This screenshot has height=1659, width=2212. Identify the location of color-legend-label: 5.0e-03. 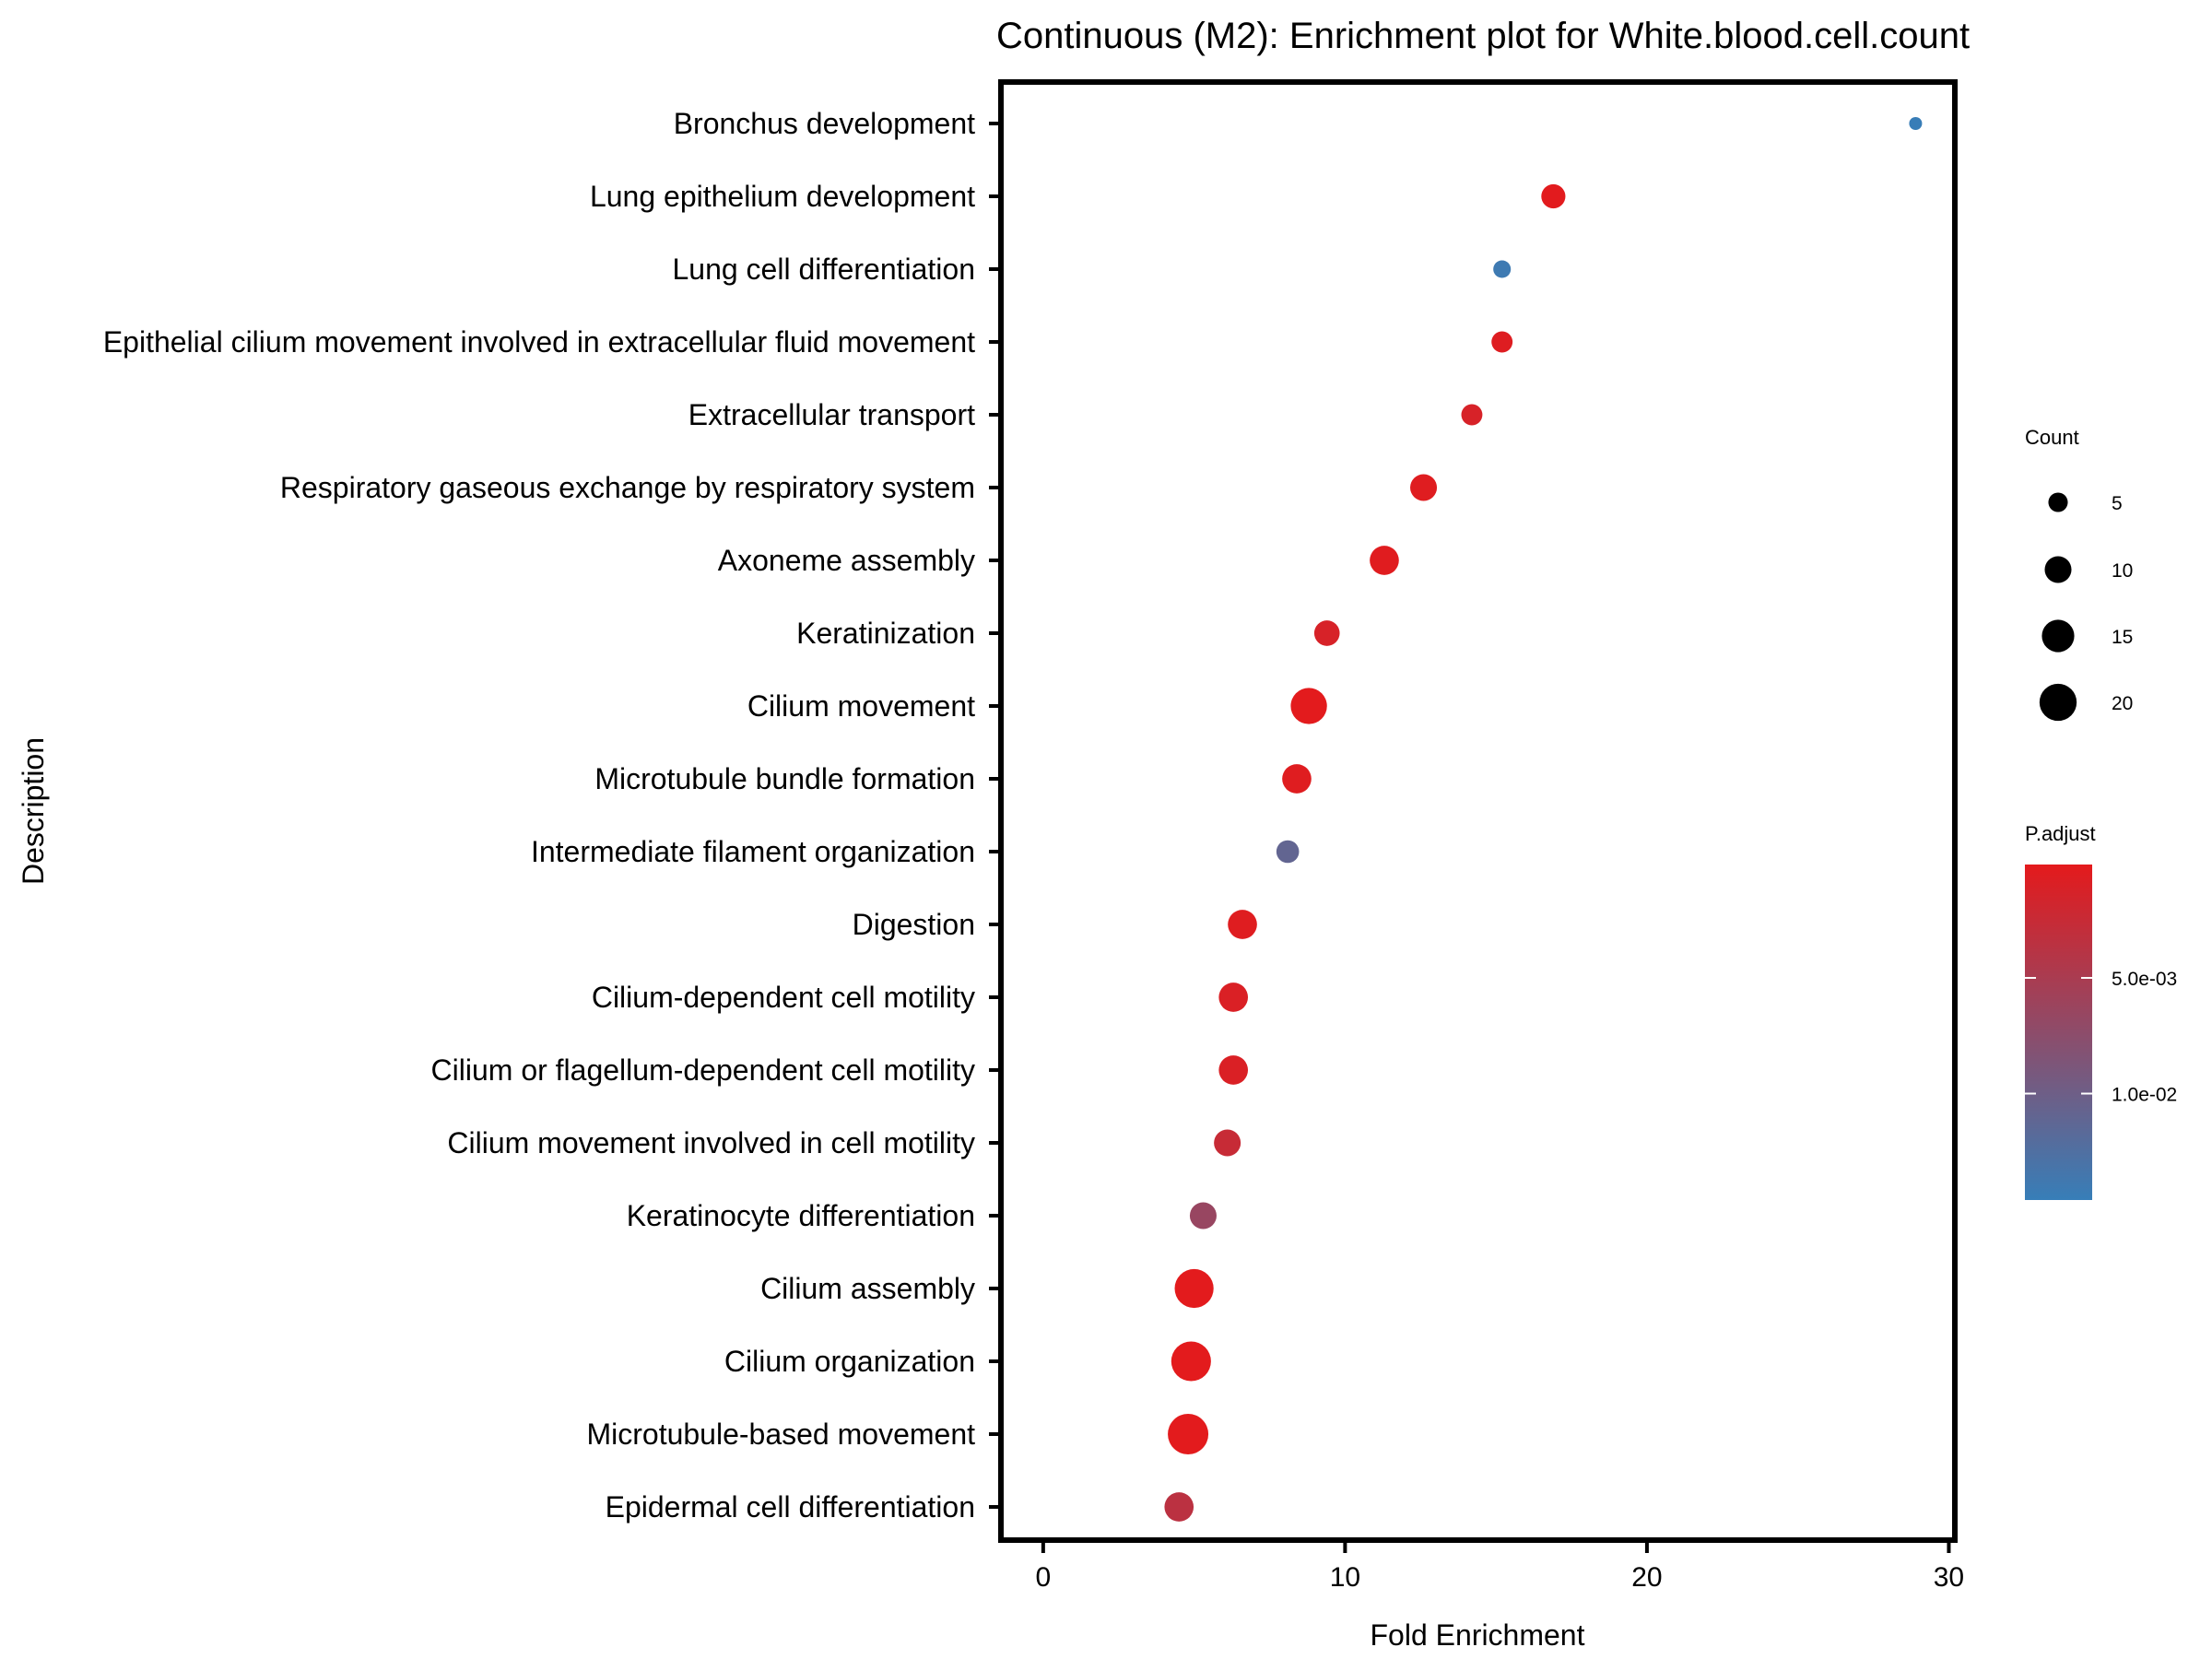
(2144, 979).